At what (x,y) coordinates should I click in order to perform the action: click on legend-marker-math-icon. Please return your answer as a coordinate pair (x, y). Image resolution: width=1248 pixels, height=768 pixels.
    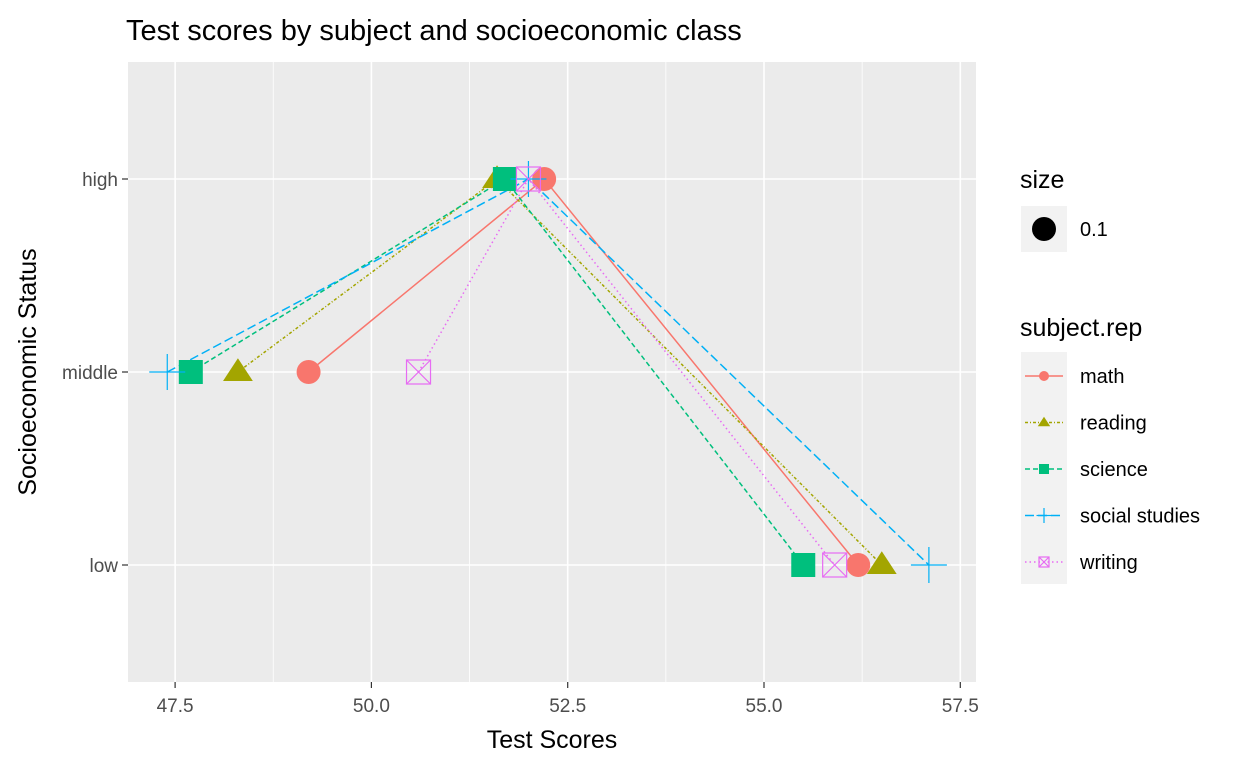
    Looking at the image, I should click on (1044, 376).